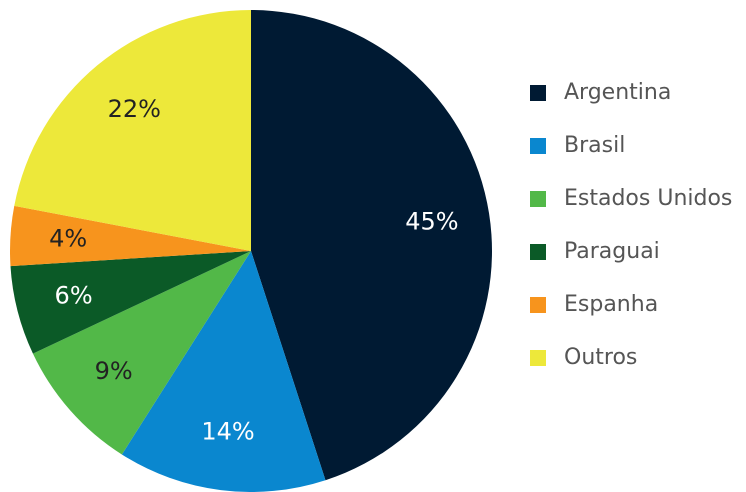 Image resolution: width=746 pixels, height=492 pixels. Describe the element at coordinates (612, 251) in the screenshot. I see `legend-label: Paraguai` at that location.